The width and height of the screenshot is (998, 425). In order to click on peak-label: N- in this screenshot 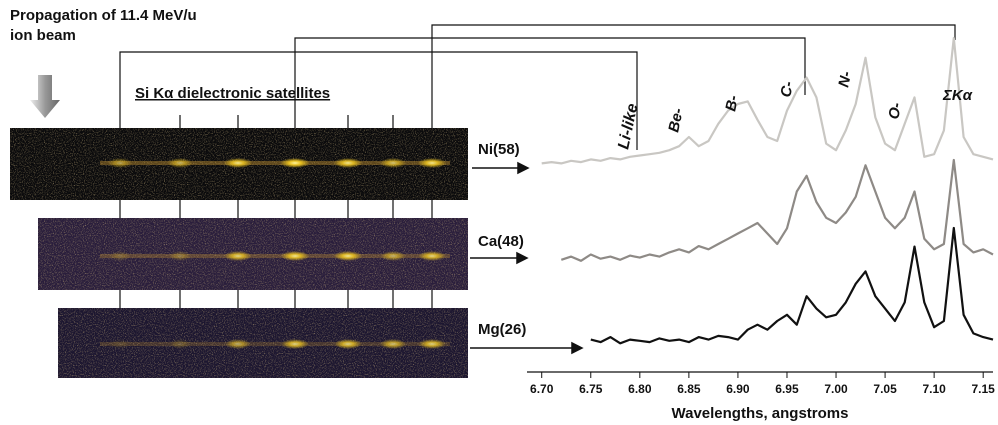, I will do `click(845, 79)`.